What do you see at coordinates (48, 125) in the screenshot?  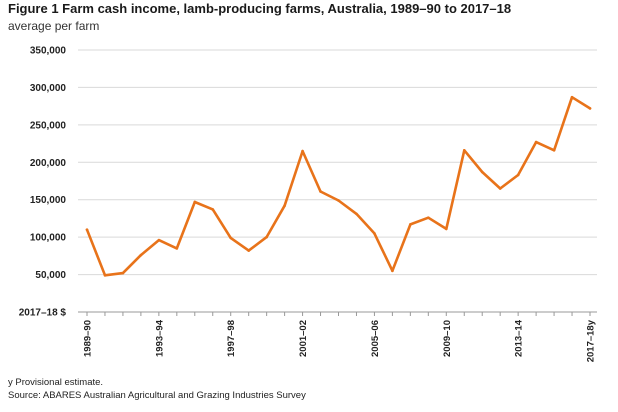 I see `y-tick-label: 250,000` at bounding box center [48, 125].